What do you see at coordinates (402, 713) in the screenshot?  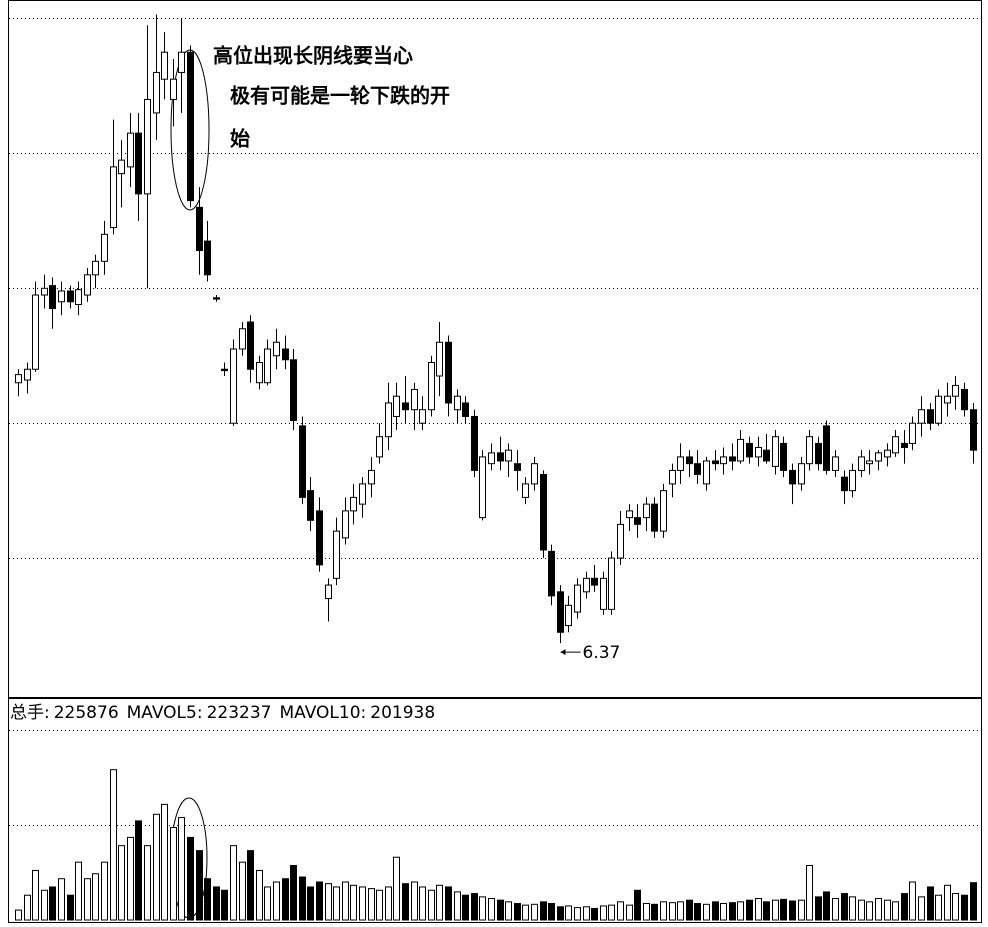 I see `volume-header-value: 201938` at bounding box center [402, 713].